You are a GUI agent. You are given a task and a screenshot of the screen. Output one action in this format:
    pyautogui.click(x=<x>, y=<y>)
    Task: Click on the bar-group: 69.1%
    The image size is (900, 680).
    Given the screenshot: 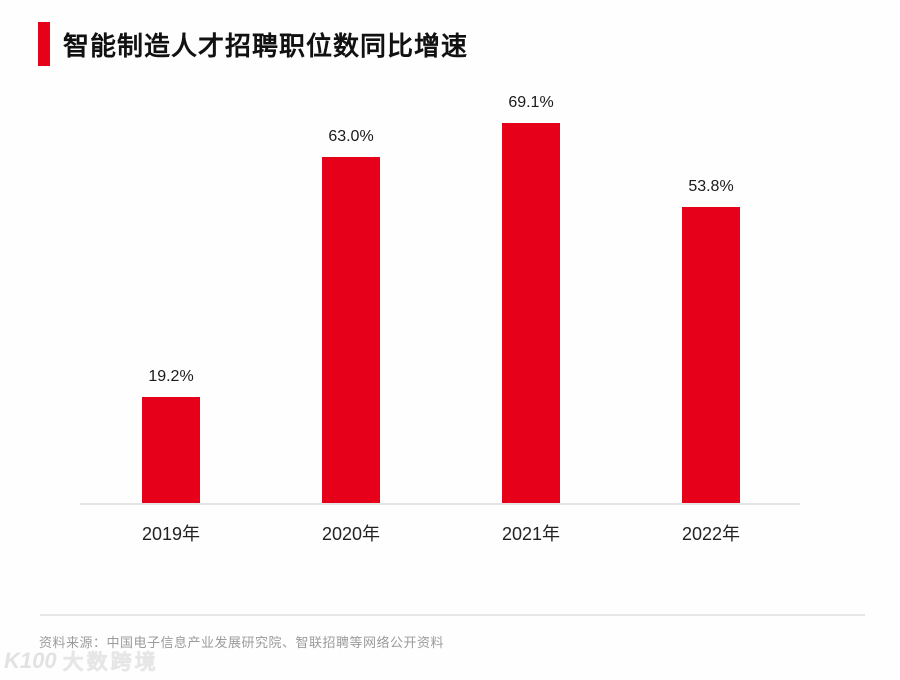 What is the action you would take?
    pyautogui.click(x=531, y=298)
    